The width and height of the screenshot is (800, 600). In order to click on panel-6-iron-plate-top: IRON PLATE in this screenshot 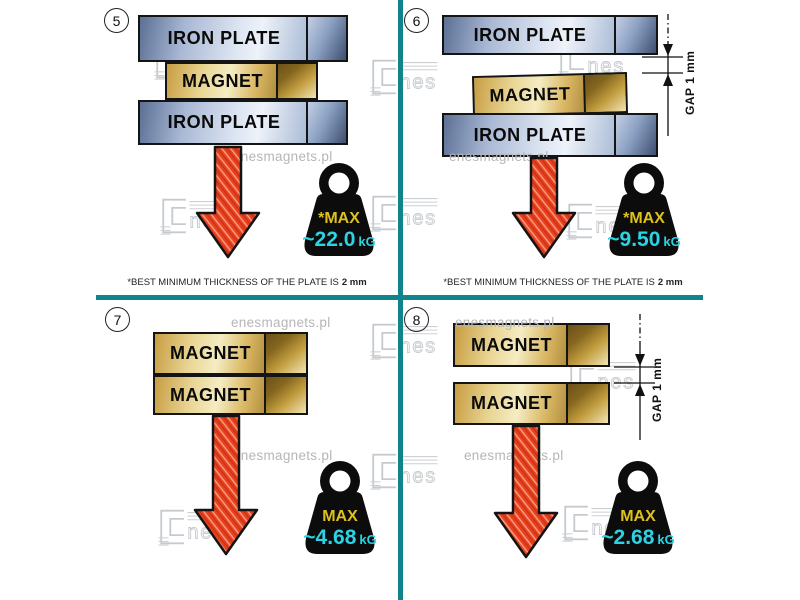, I will do `click(550, 35)`.